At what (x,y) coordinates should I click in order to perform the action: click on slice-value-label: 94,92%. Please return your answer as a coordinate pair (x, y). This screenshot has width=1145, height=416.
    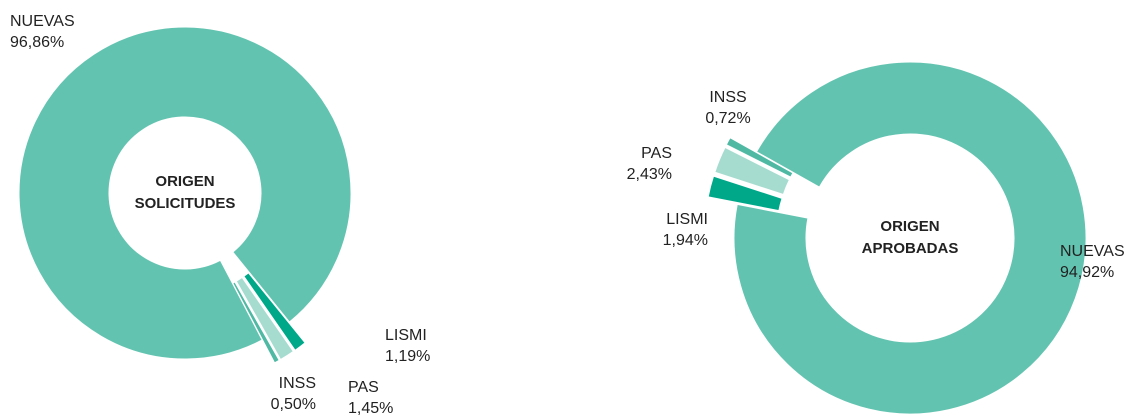
    Looking at the image, I should click on (1087, 272).